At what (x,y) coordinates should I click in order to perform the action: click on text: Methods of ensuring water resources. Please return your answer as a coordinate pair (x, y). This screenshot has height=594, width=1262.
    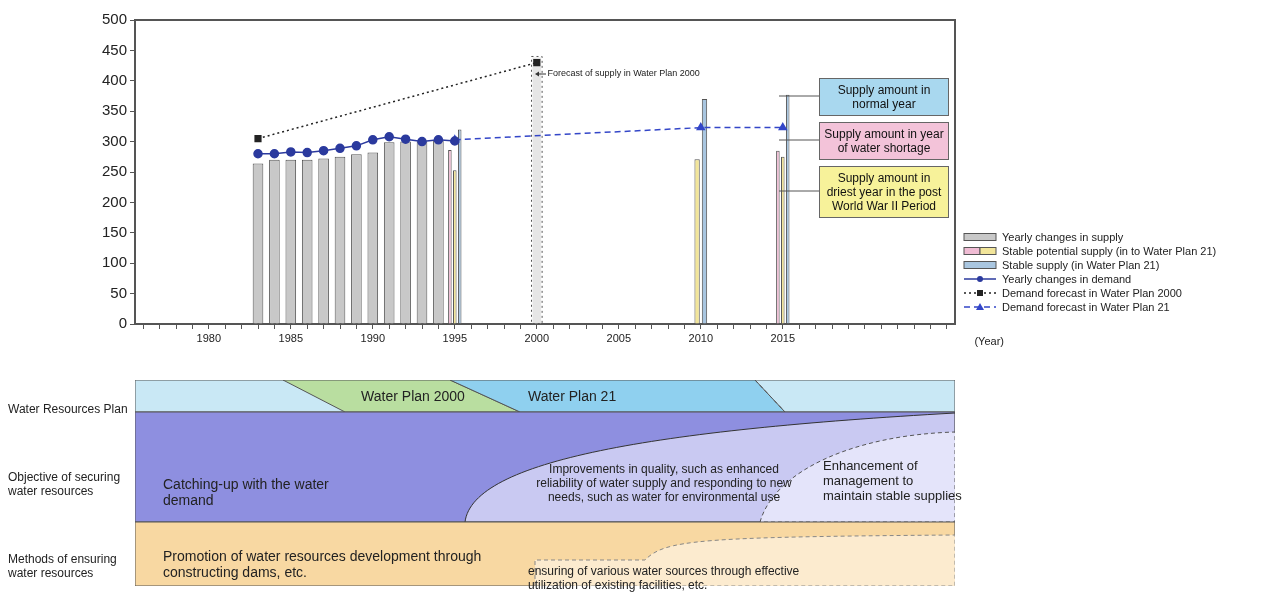
    Looking at the image, I should click on (63, 566).